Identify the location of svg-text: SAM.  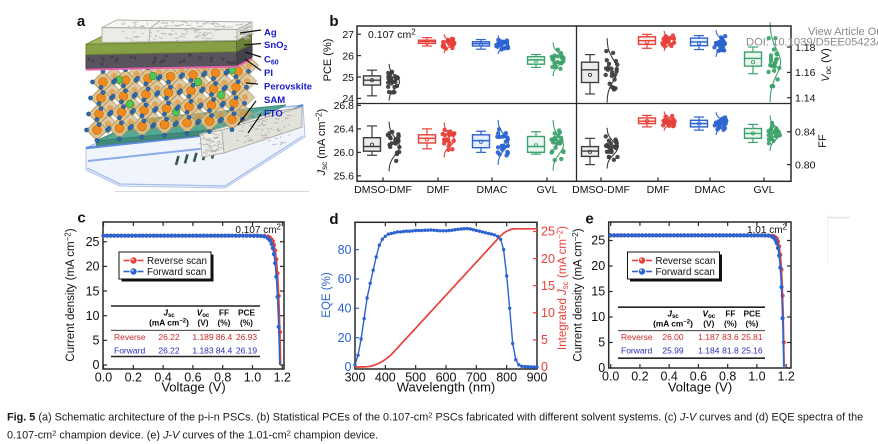
(274, 100).